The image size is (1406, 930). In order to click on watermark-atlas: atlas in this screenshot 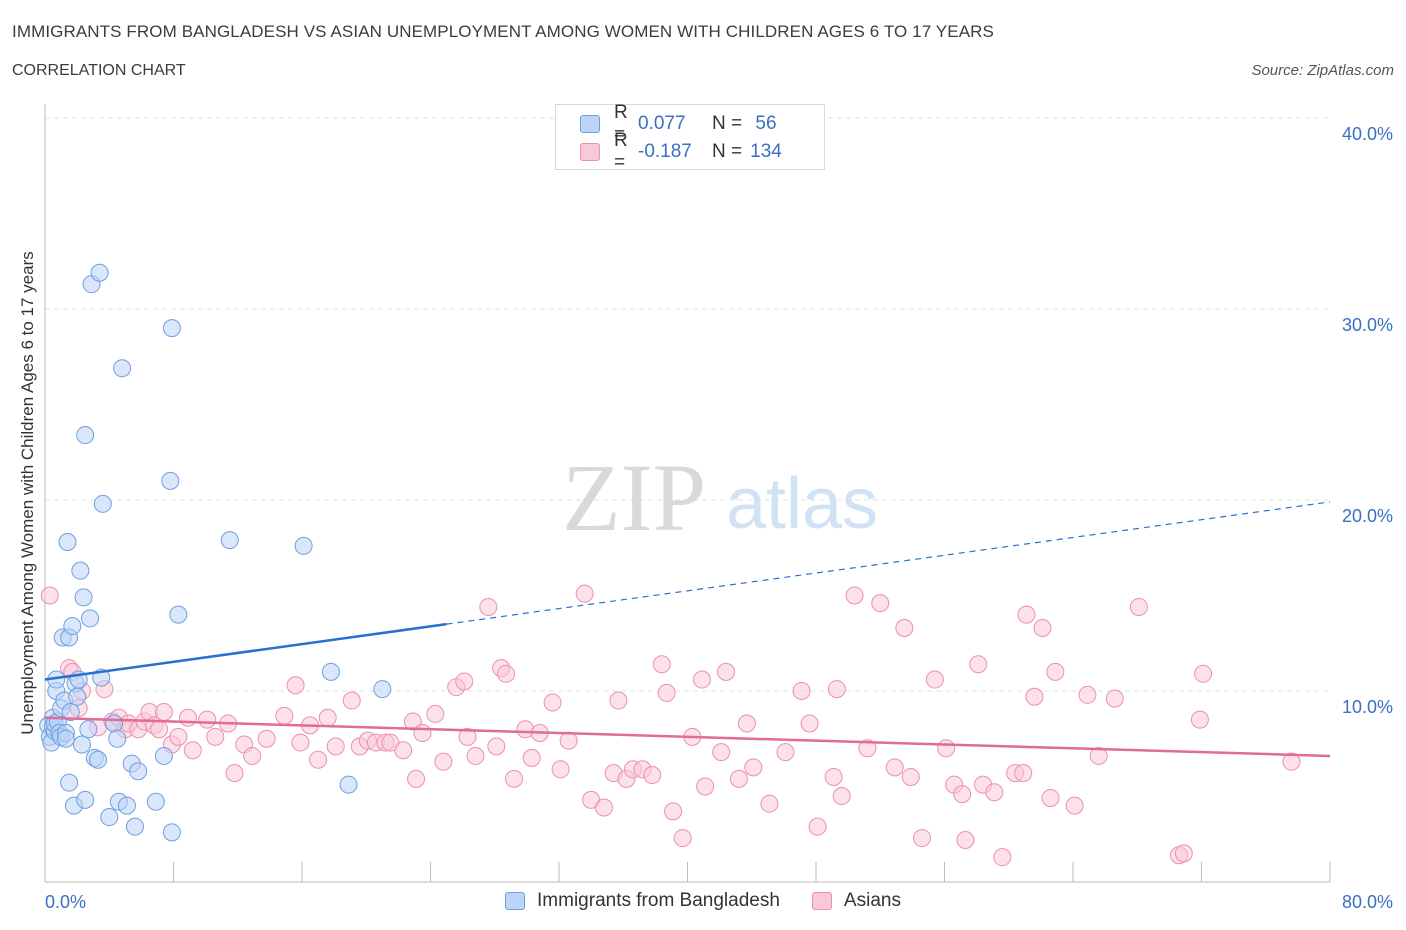, I will do `click(802, 504)`.